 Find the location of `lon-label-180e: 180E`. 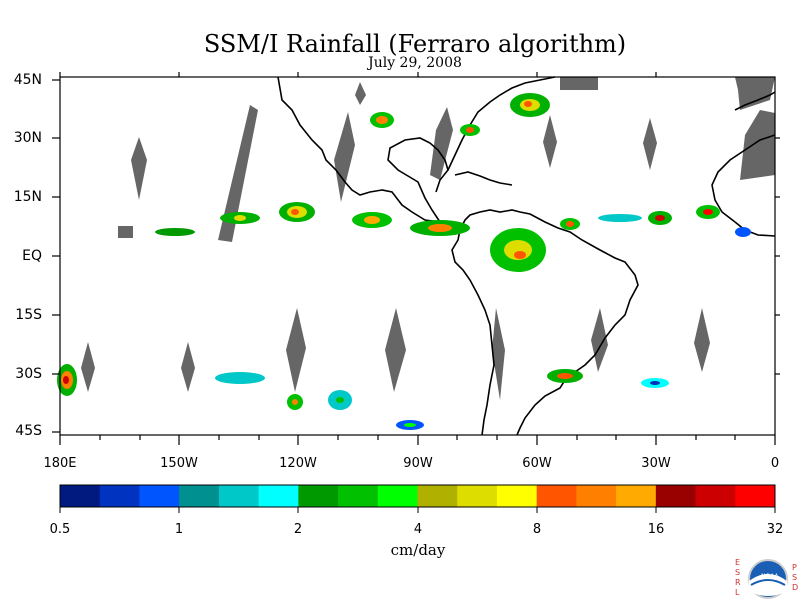

lon-label-180e: 180E is located at coordinates (60, 463).